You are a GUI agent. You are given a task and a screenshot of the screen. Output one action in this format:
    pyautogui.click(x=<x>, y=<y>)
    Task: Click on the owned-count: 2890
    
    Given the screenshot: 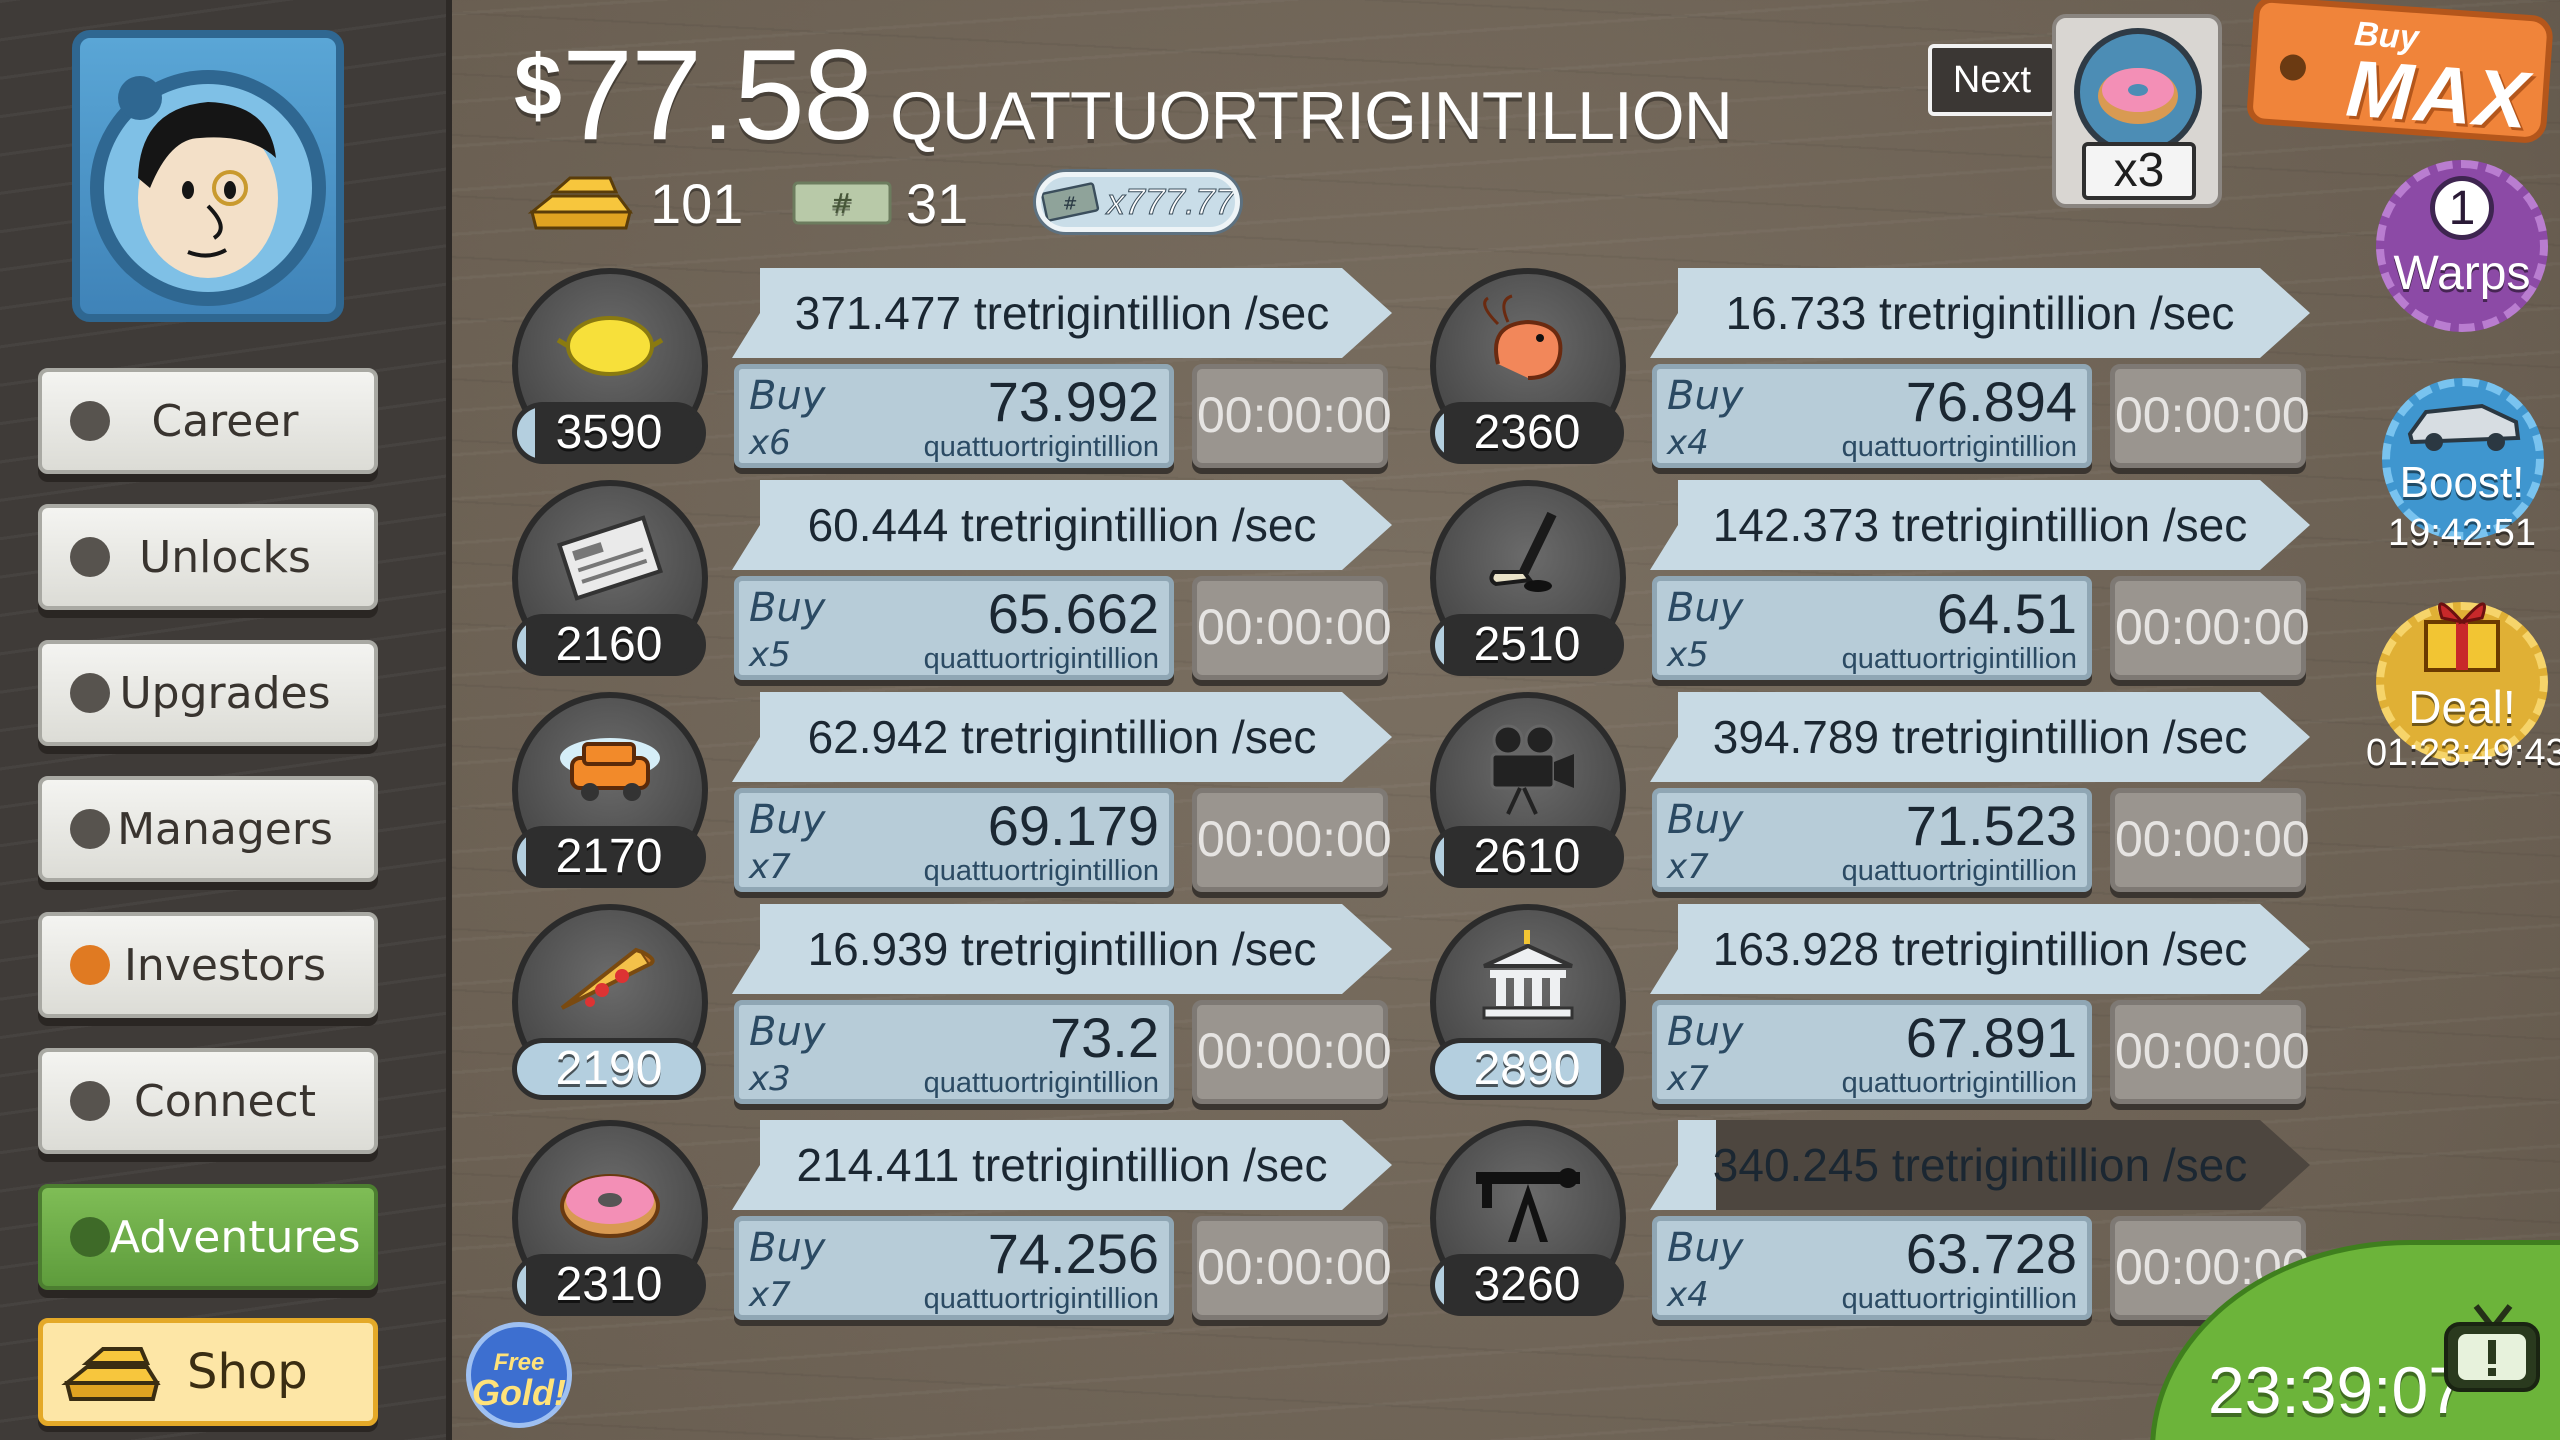 What is the action you would take?
    pyautogui.click(x=1527, y=1068)
    